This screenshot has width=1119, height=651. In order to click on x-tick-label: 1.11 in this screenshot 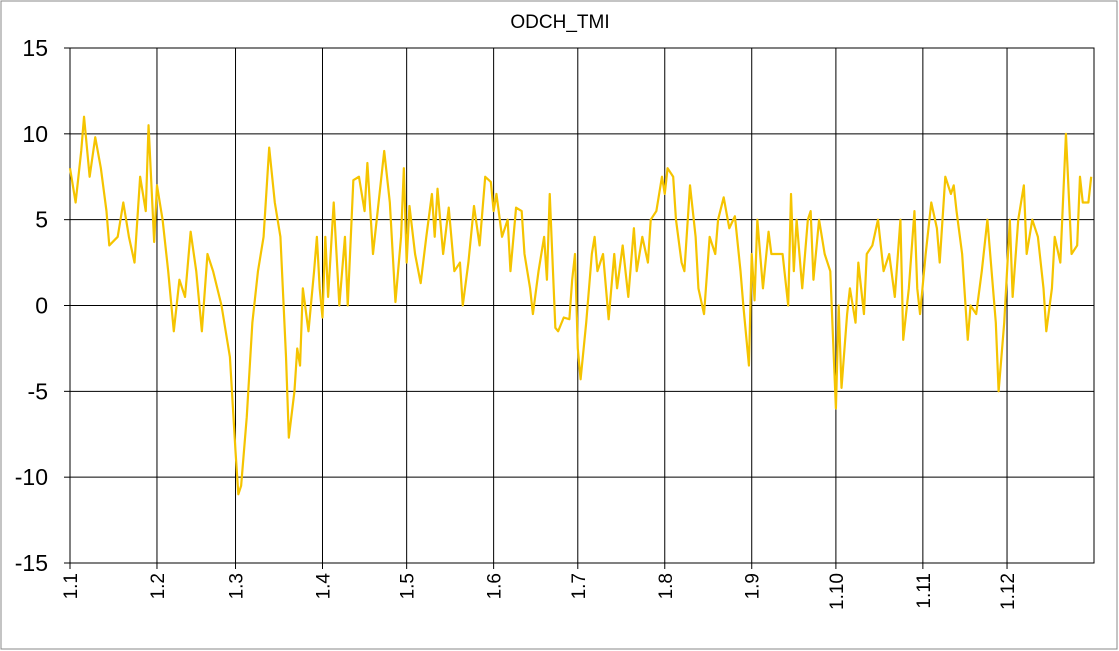, I will do `click(924, 591)`.